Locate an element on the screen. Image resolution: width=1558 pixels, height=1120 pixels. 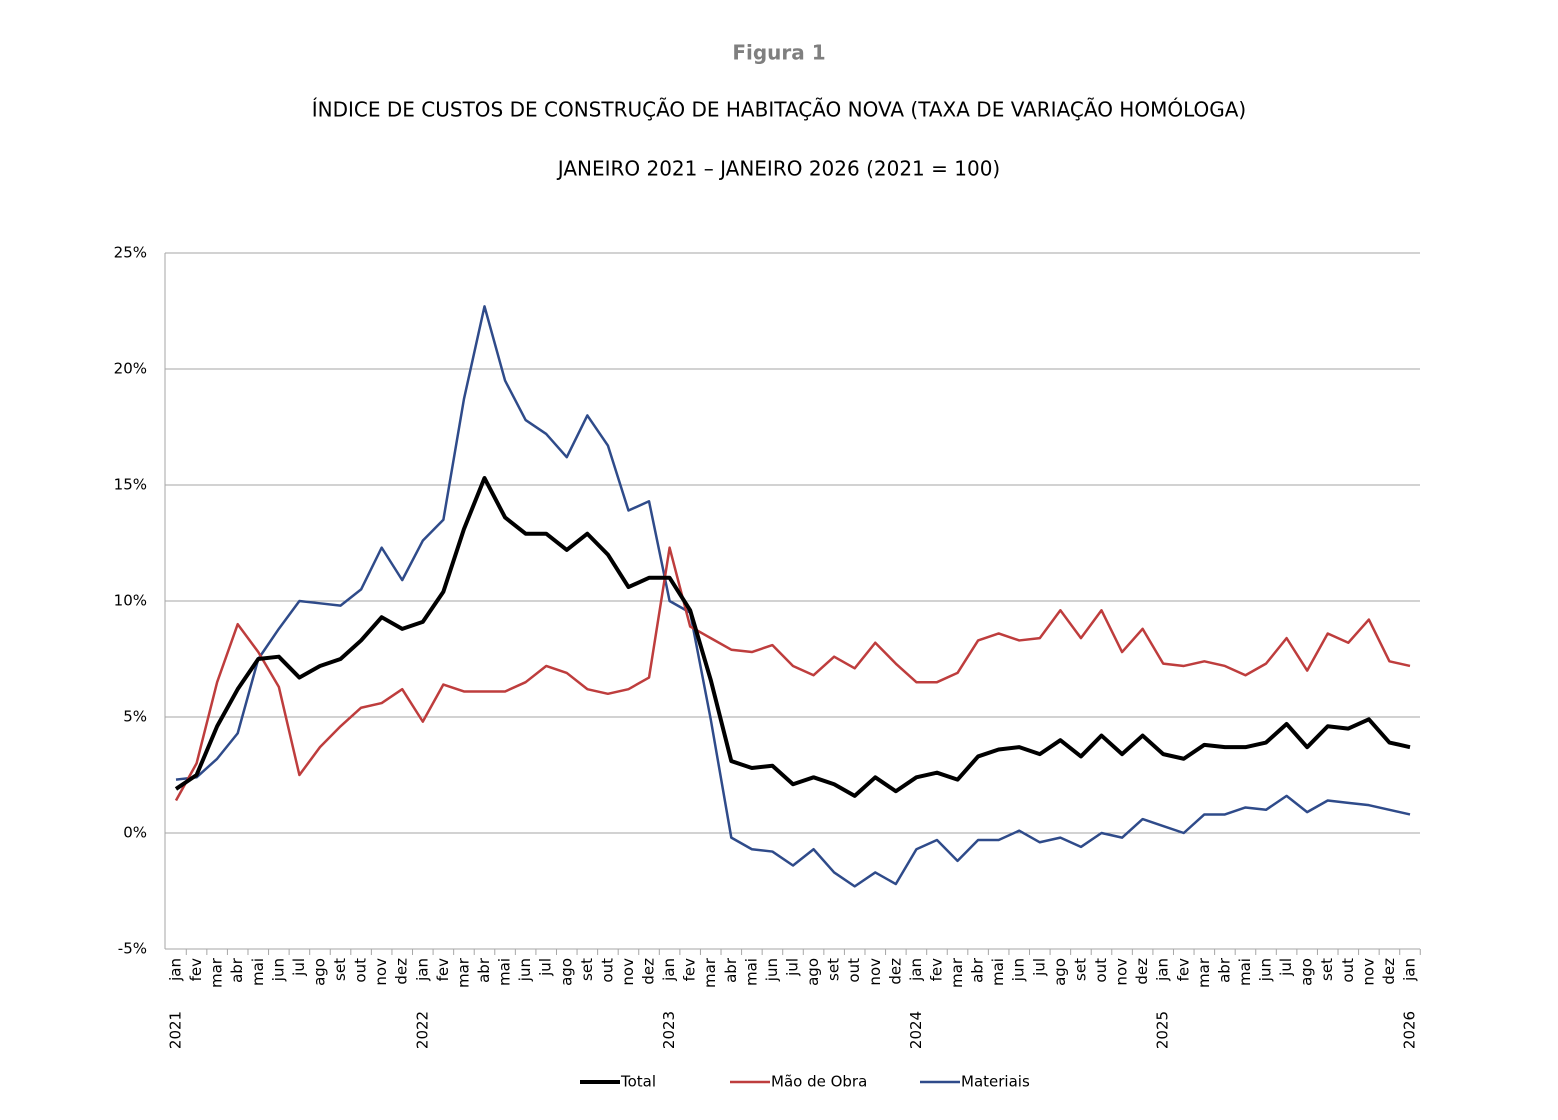
chart-subtitle: JANEIRO 2021 – JANEIRO 2026 (2021 = 100) is located at coordinates (778, 169).